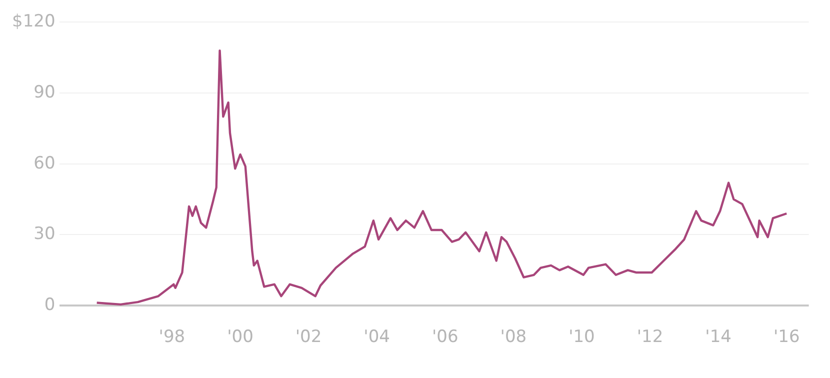  What do you see at coordinates (786, 337) in the screenshot?
I see `x-tick-label: '16` at bounding box center [786, 337].